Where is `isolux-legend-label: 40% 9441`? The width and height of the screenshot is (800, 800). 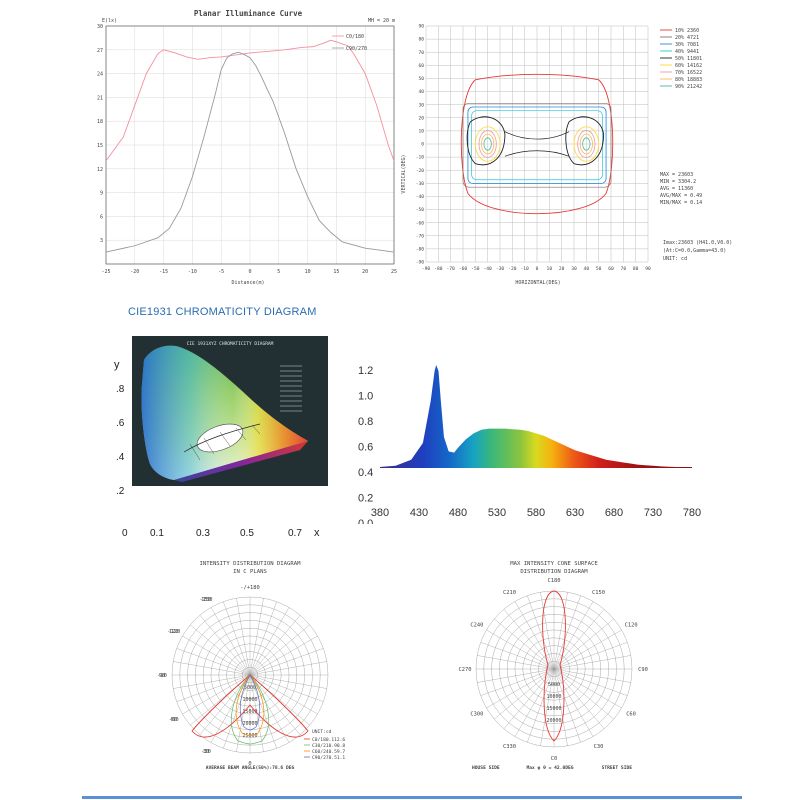
isolux-legend-label: 40% 9441 is located at coordinates (687, 52).